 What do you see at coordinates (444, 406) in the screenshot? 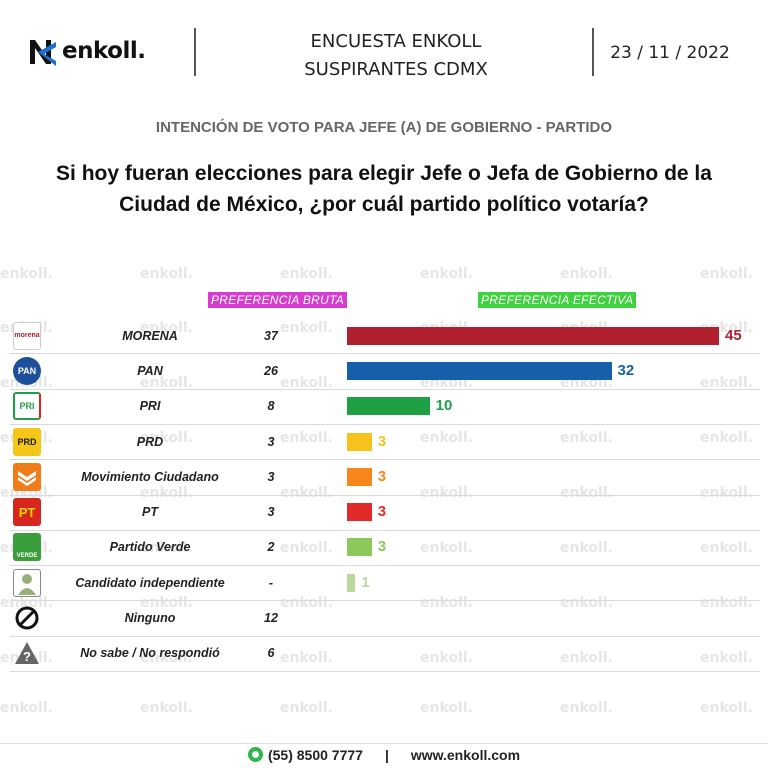
I see `efectiva-value-label: 10` at bounding box center [444, 406].